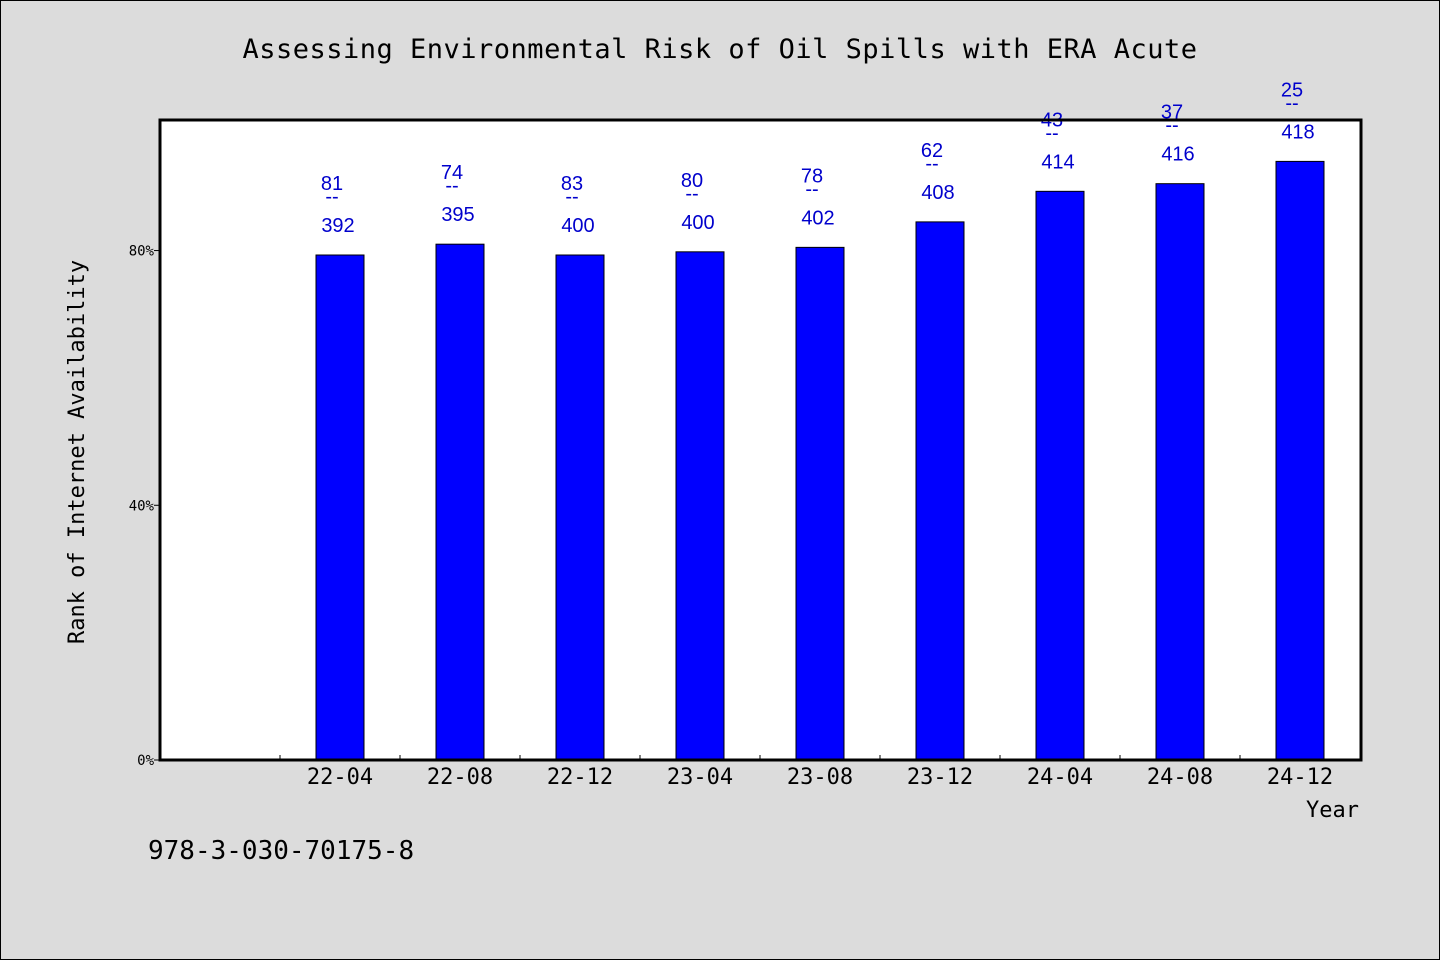 The width and height of the screenshot is (1440, 960). Describe the element at coordinates (452, 173) in the screenshot. I see `data-label-top: 74` at that location.